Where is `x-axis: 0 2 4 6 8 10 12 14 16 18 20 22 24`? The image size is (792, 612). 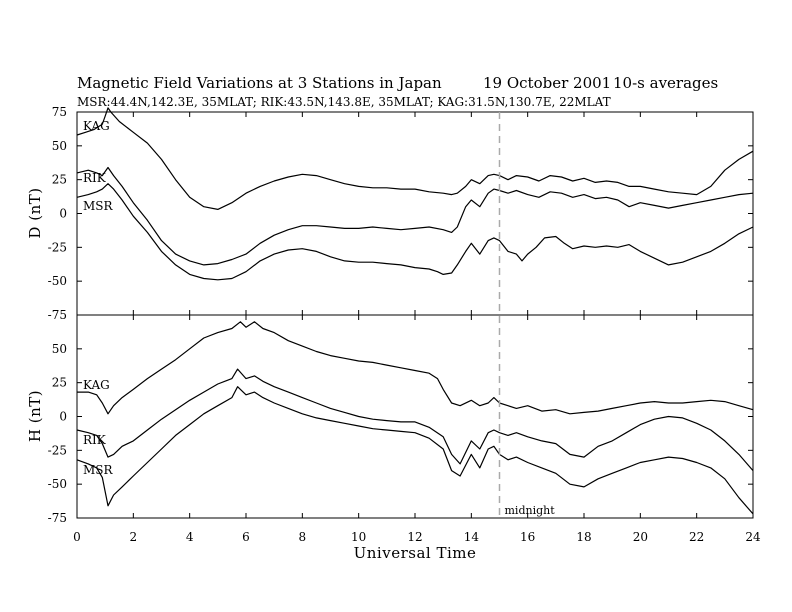 x-axis: 0 2 4 6 8 10 12 14 16 18 20 22 24 is located at coordinates (417, 537).